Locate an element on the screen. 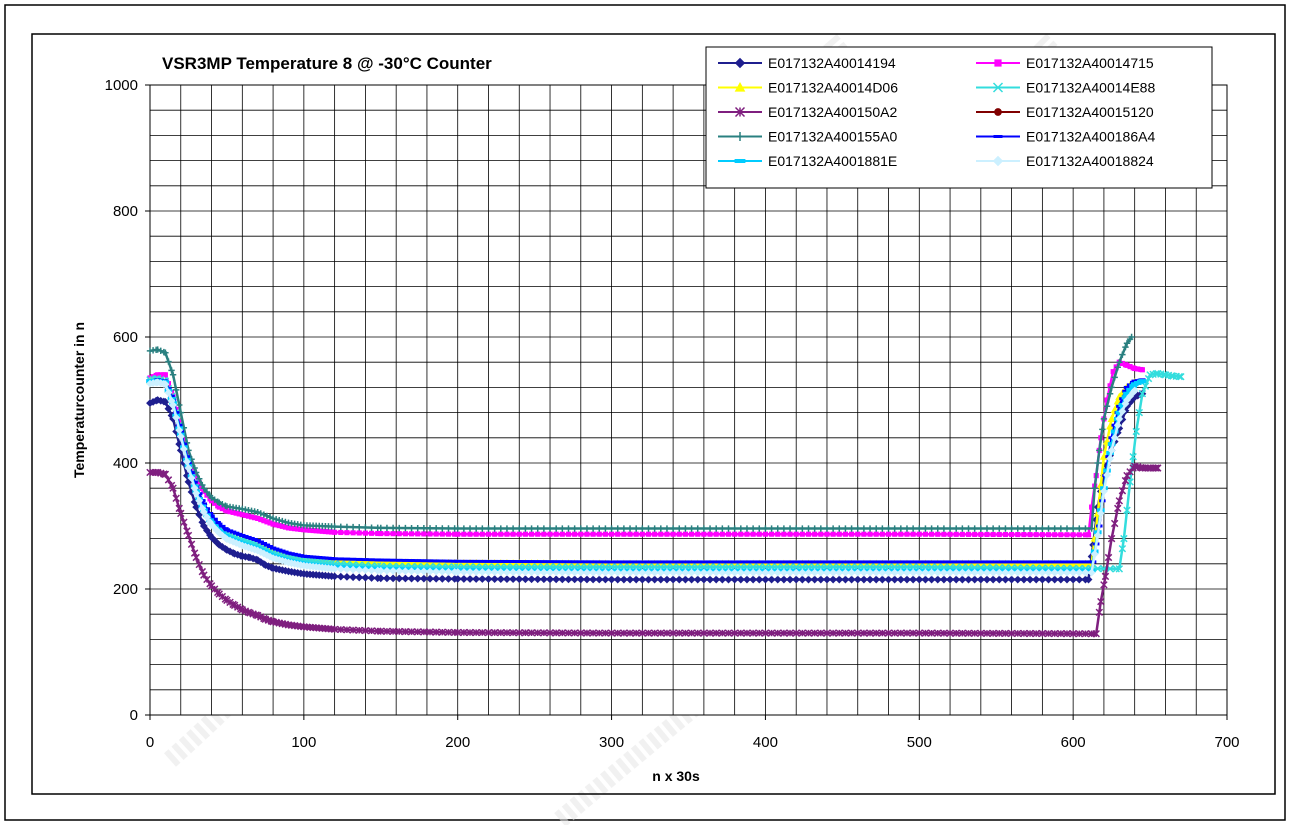  legend-label: E017132A40015120 is located at coordinates (1090, 112).